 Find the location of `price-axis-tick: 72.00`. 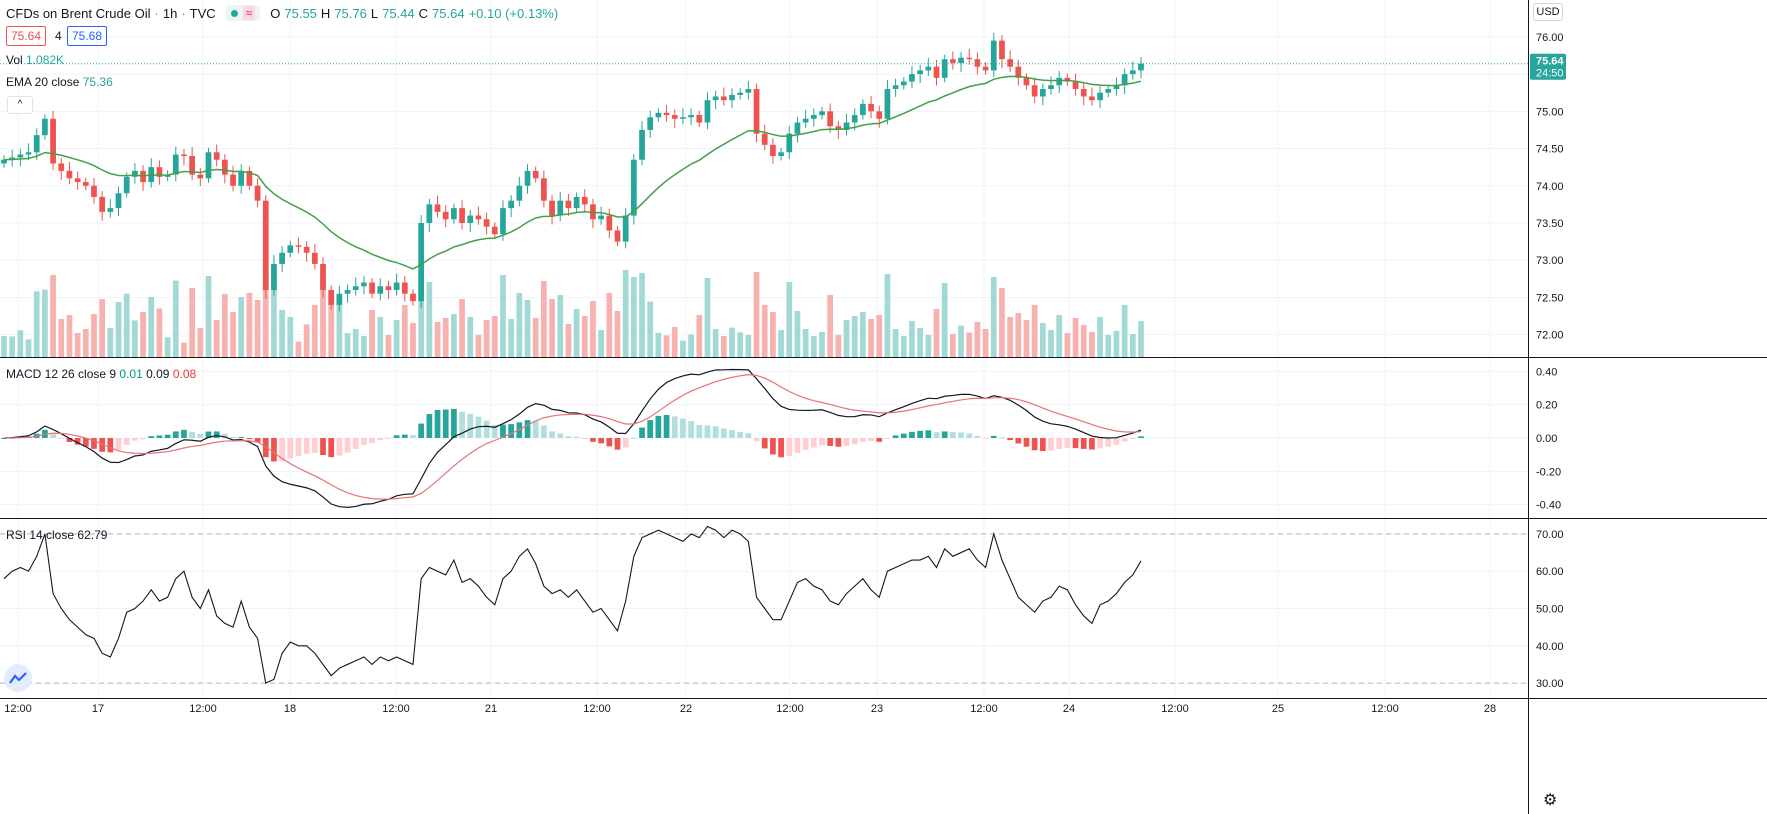

price-axis-tick: 72.00 is located at coordinates (1550, 336).